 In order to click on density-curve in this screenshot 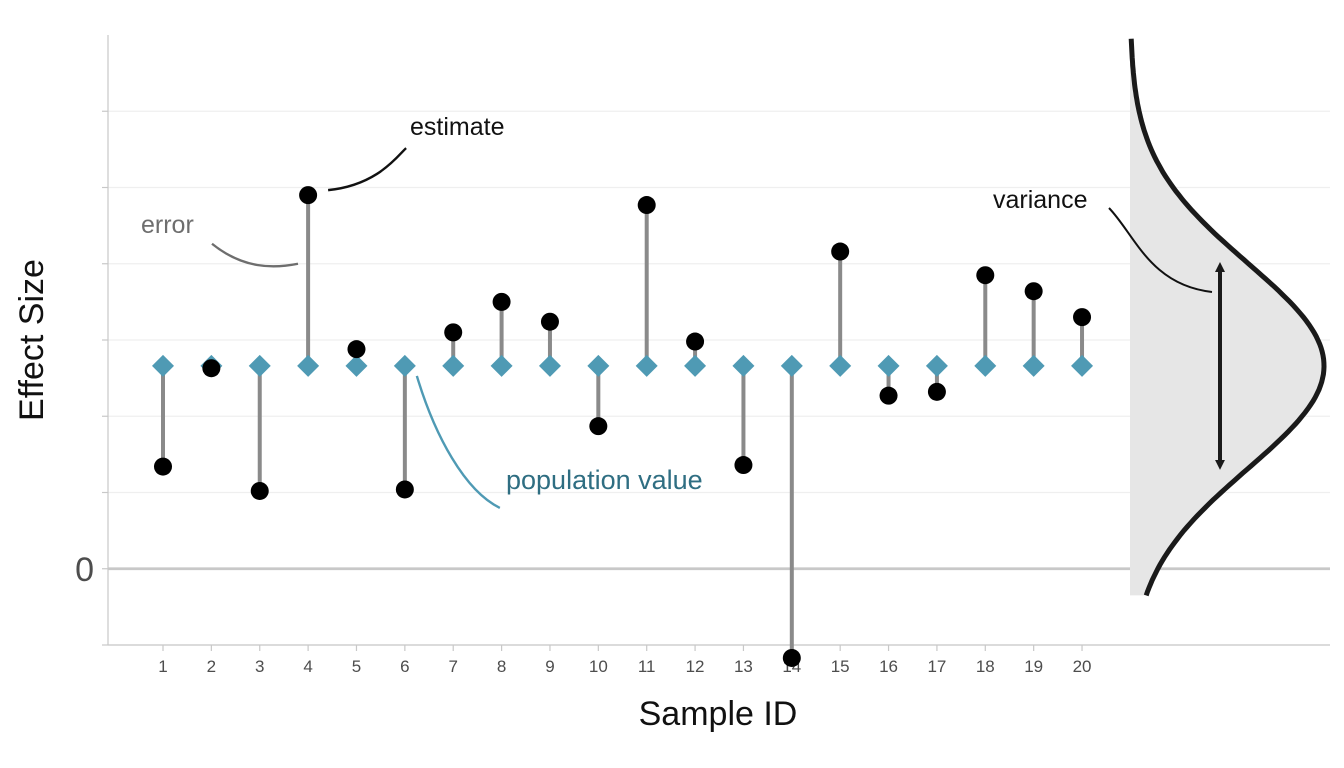, I will do `click(1227, 317)`.